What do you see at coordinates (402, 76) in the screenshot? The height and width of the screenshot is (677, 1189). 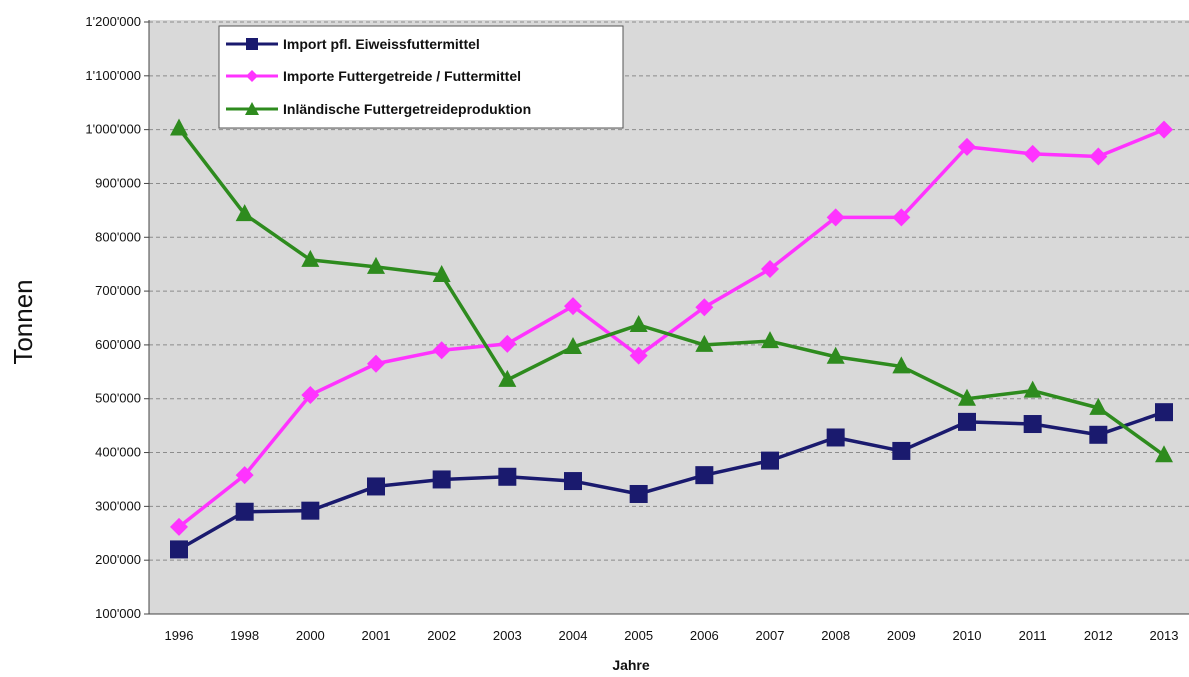 I see `legend-label-1: Importe Futtergetreide / Futtermittel` at bounding box center [402, 76].